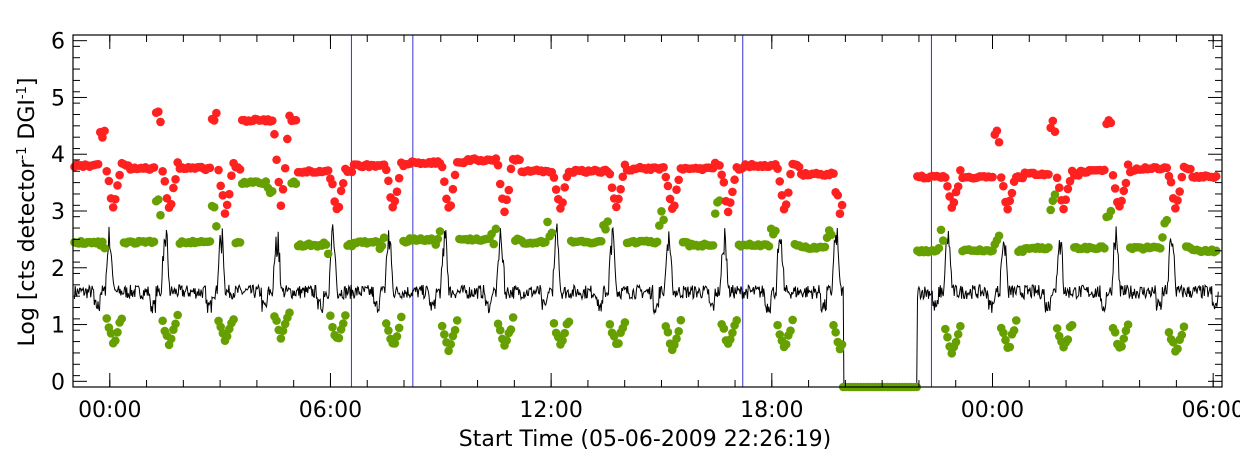  Describe the element at coordinates (58, 212) in the screenshot. I see `y-tick-label: 3` at that location.